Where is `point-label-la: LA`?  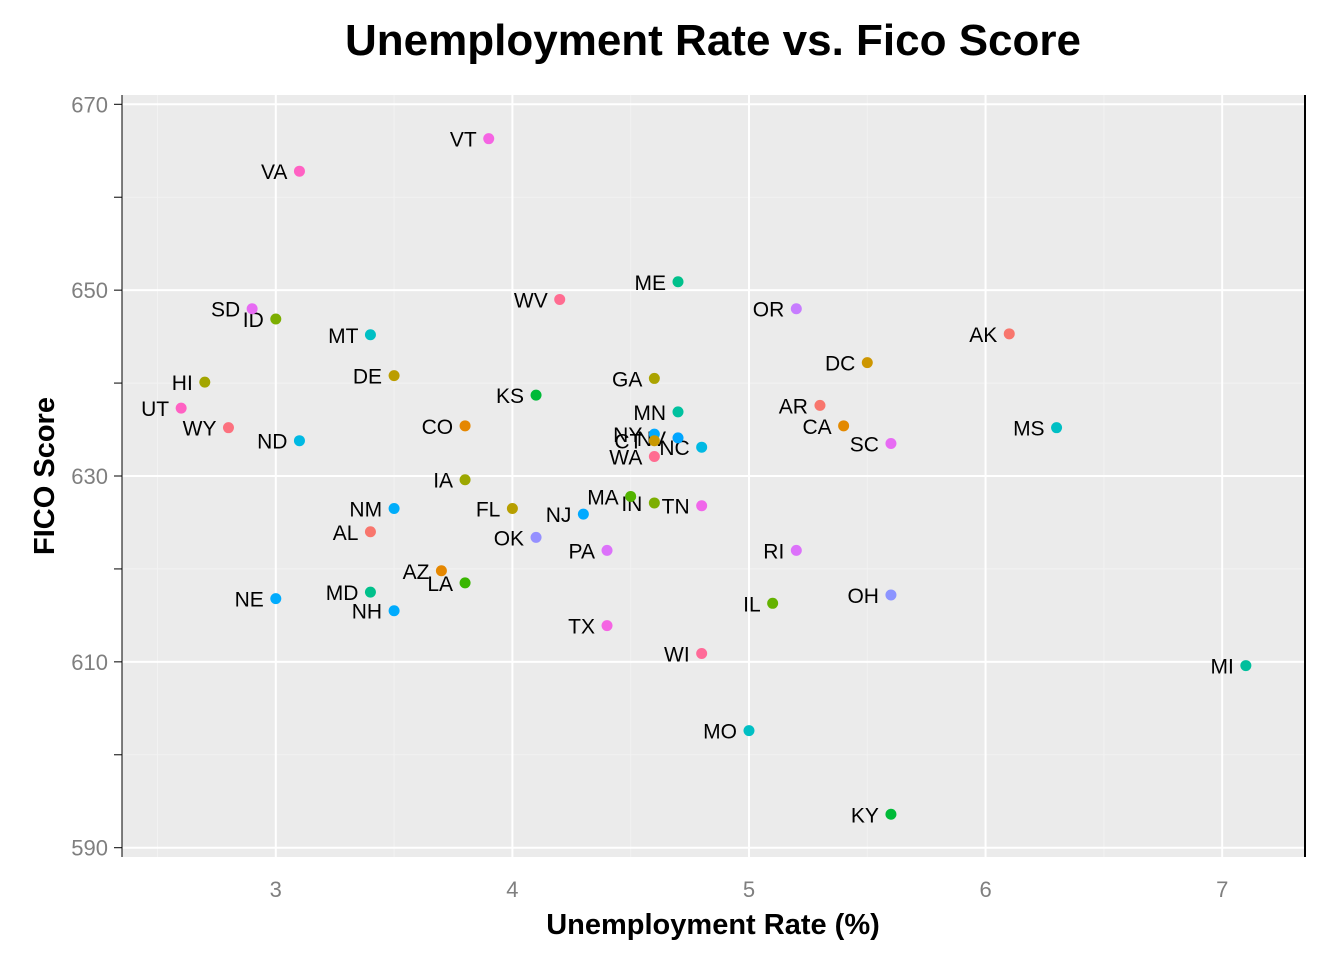
point-label-la: LA is located at coordinates (440, 584).